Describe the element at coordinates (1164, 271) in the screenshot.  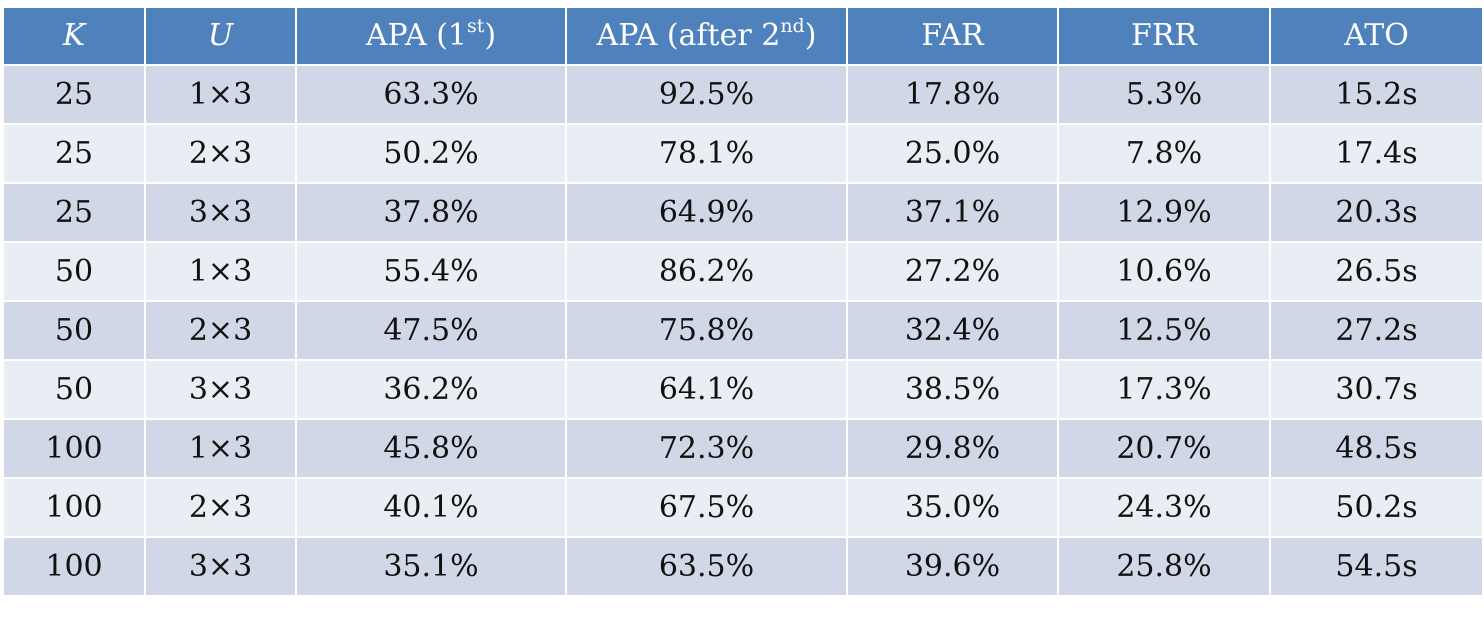
I see `cell-frr: 10.6%` at that location.